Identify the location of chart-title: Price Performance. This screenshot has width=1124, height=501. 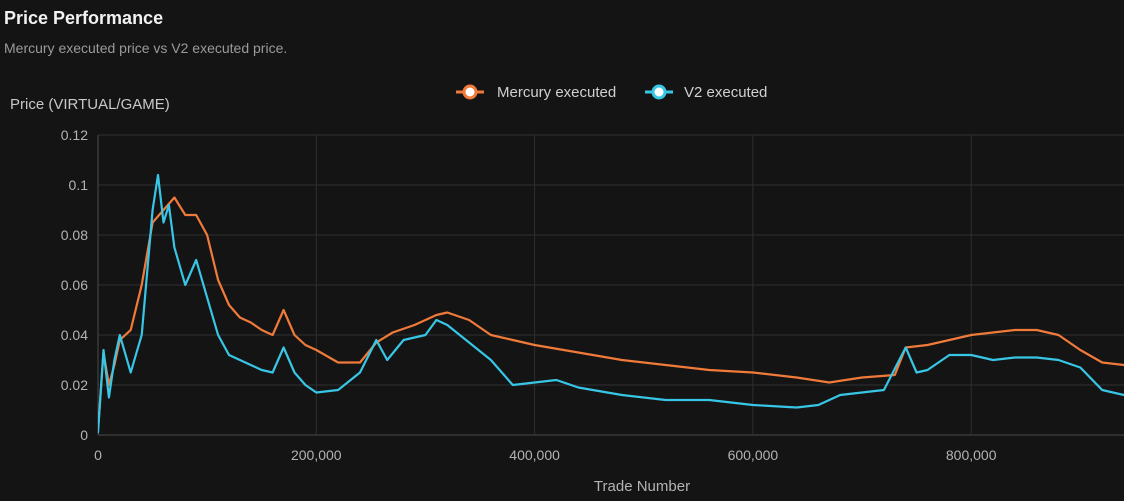
(84, 18).